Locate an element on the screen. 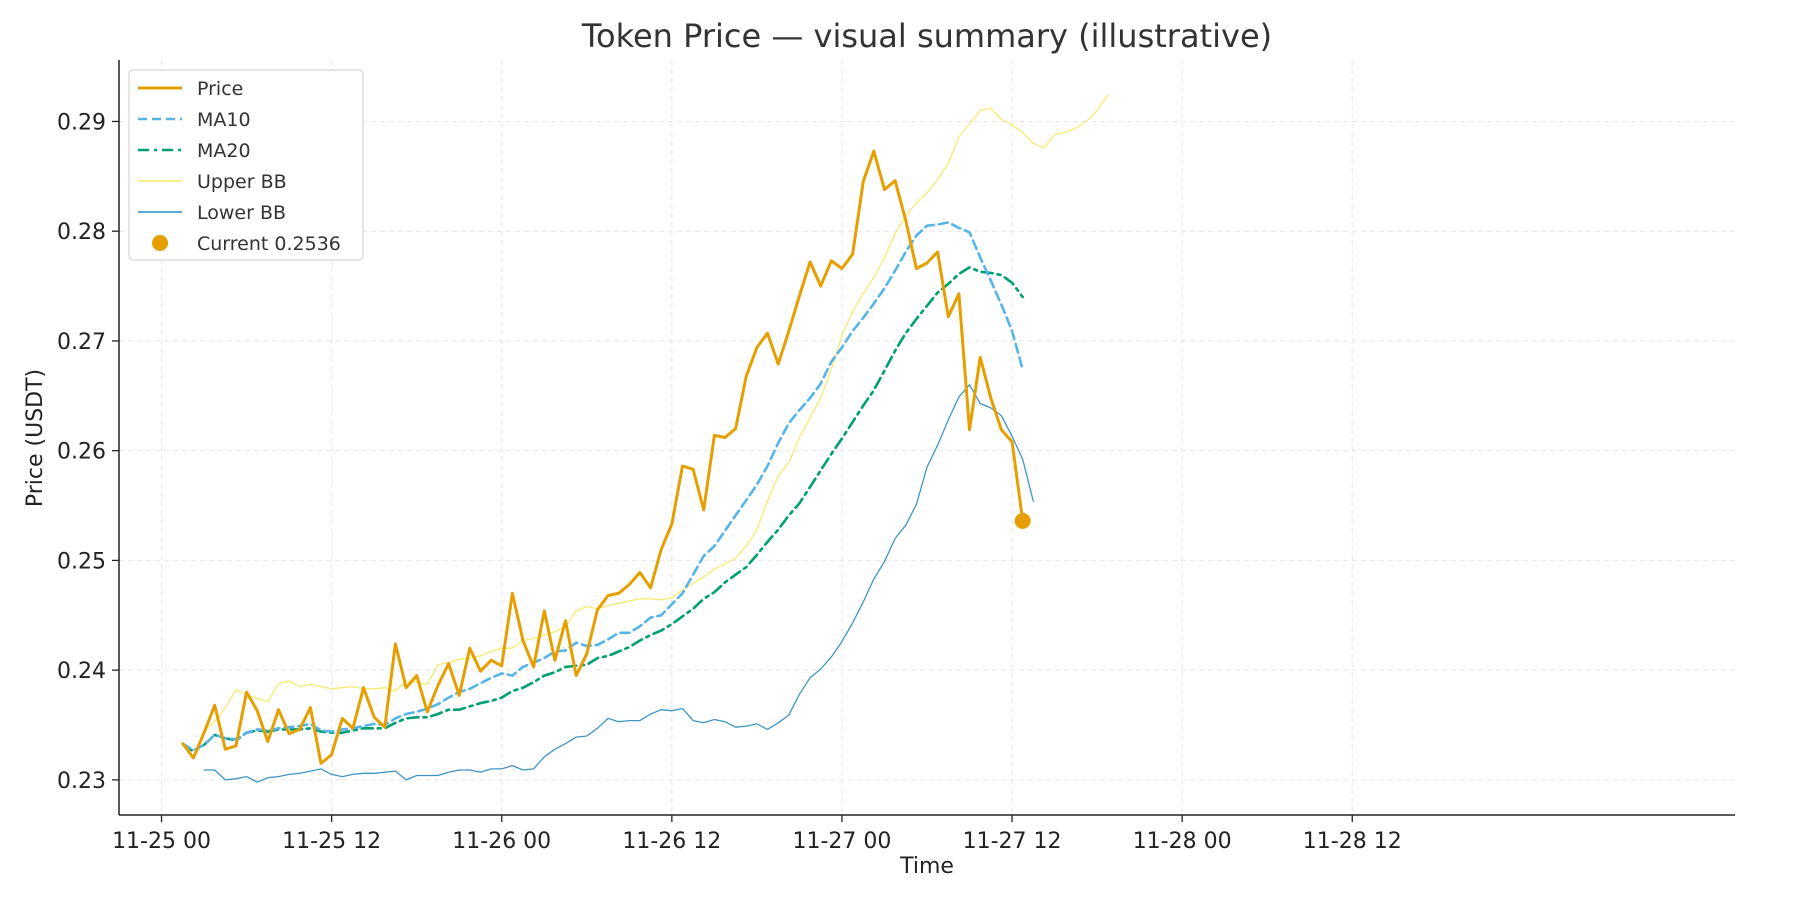 This screenshot has height=900, width=1800. legend-label: MA10 is located at coordinates (224, 120).